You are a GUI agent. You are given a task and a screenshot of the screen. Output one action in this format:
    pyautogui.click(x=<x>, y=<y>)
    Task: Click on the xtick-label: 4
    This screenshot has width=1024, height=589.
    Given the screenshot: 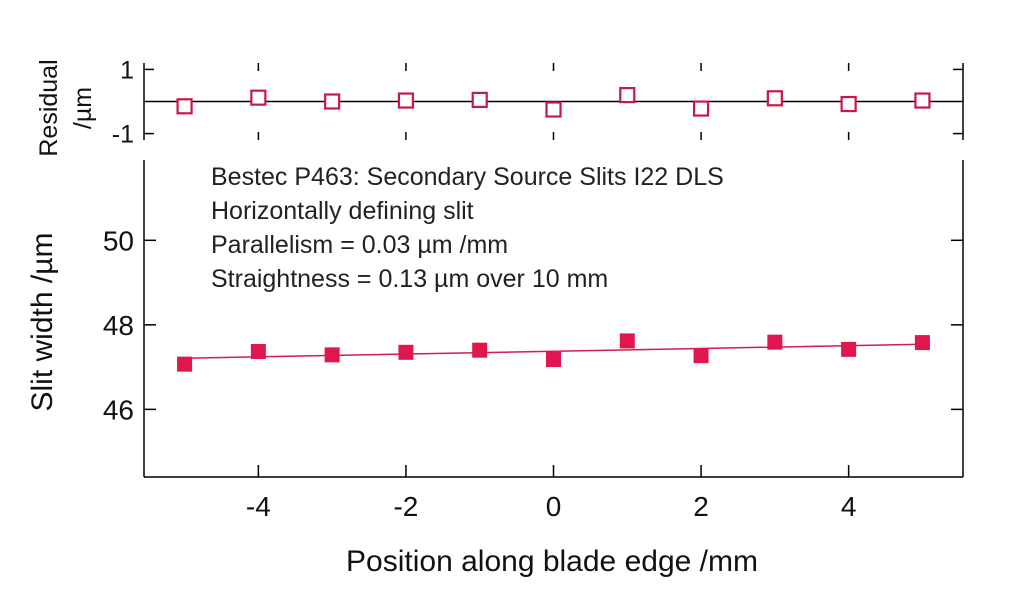 What is the action you would take?
    pyautogui.click(x=849, y=506)
    